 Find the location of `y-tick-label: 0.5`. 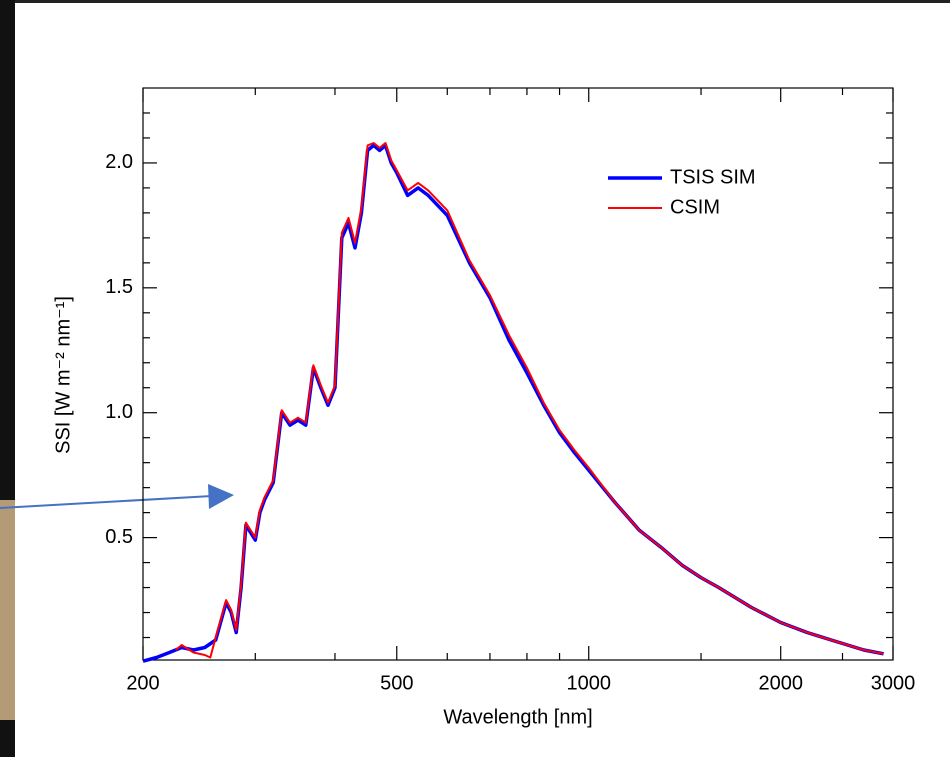

y-tick-label: 0.5 is located at coordinates (119, 537).